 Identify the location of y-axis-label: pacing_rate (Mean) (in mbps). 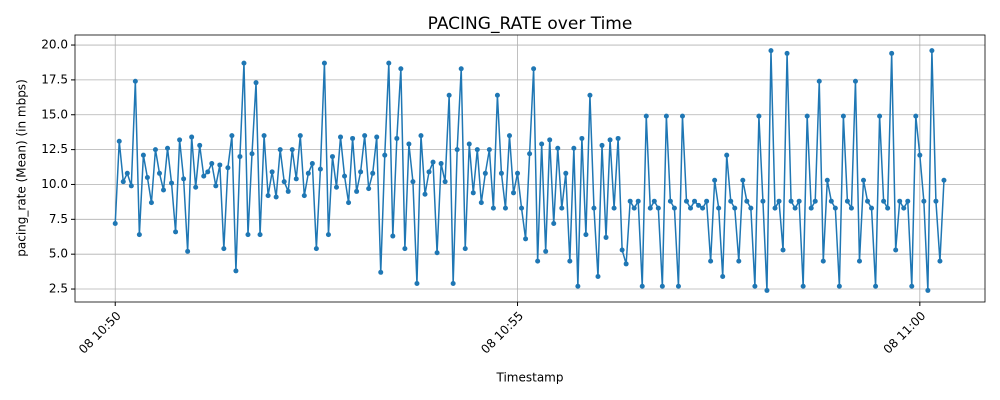
(22, 167).